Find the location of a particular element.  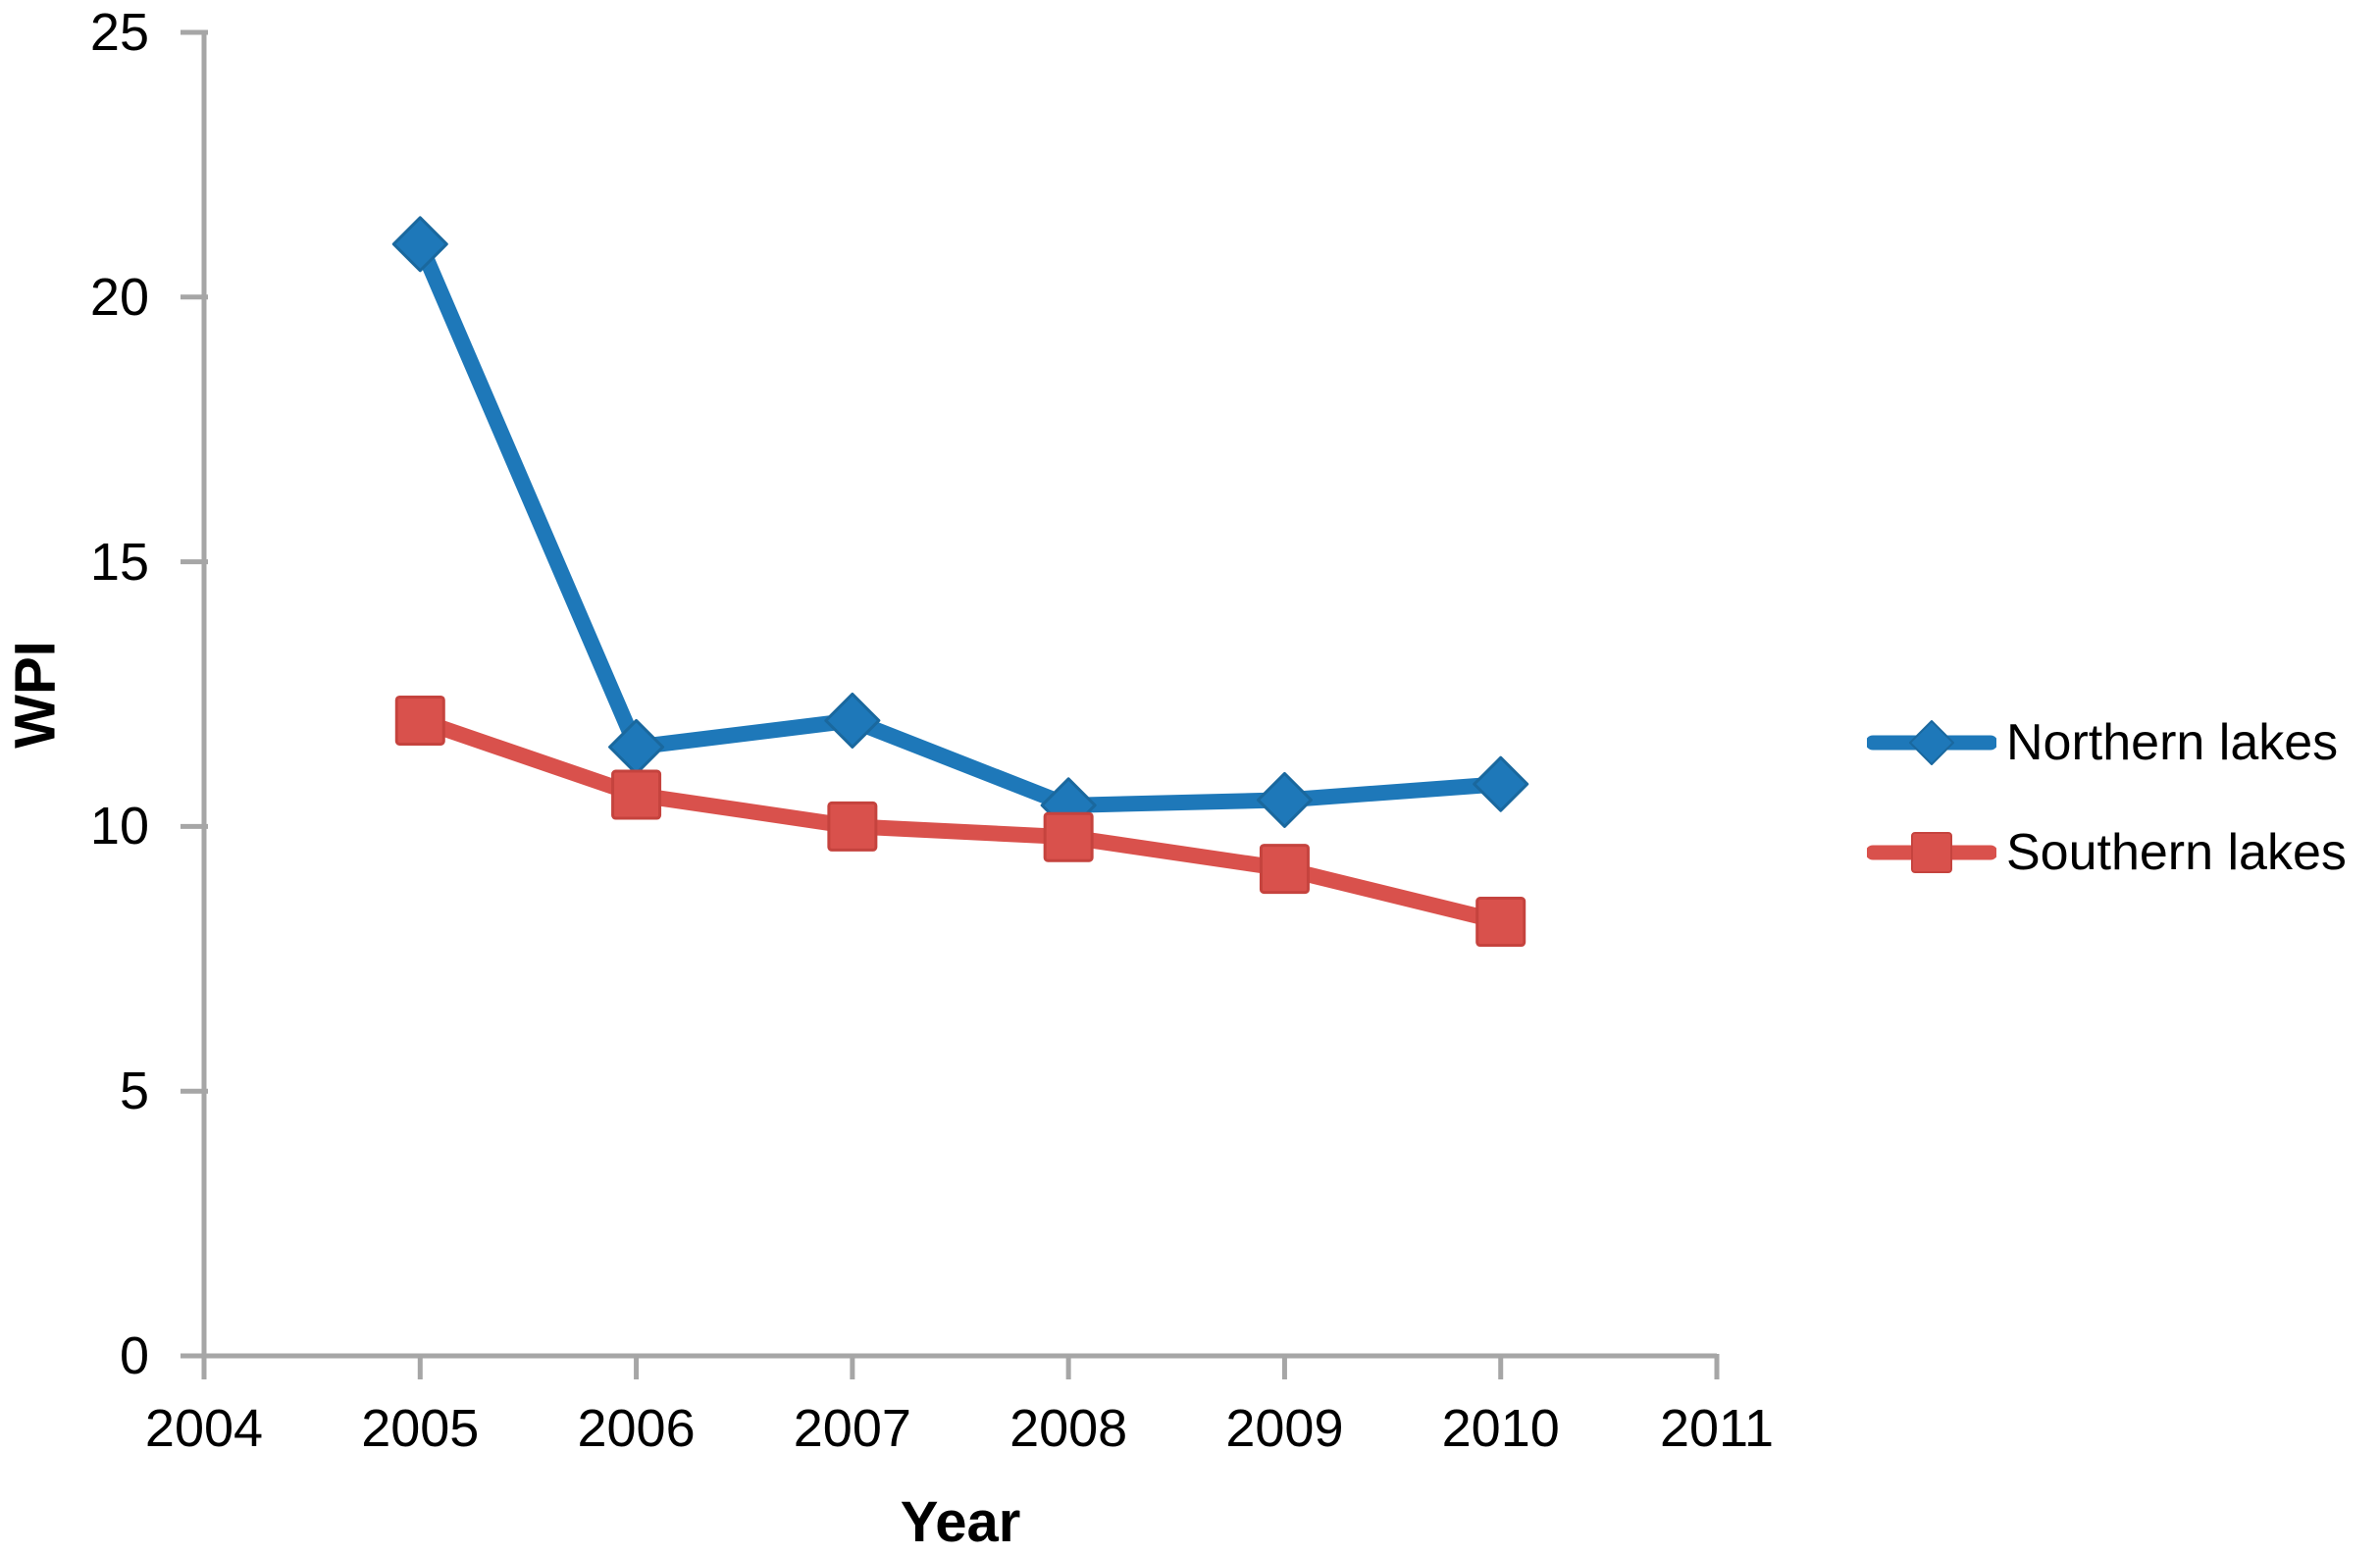

diamond-marker-icon is located at coordinates (1931, 742).